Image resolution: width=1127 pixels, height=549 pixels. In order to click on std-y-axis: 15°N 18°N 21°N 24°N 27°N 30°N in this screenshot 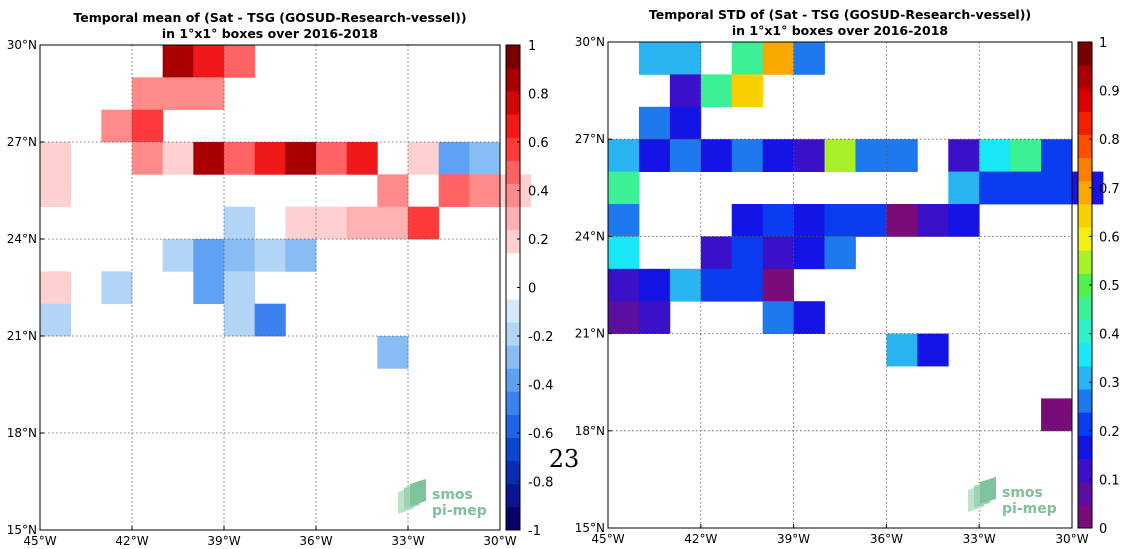, I will do `click(593, 285)`.